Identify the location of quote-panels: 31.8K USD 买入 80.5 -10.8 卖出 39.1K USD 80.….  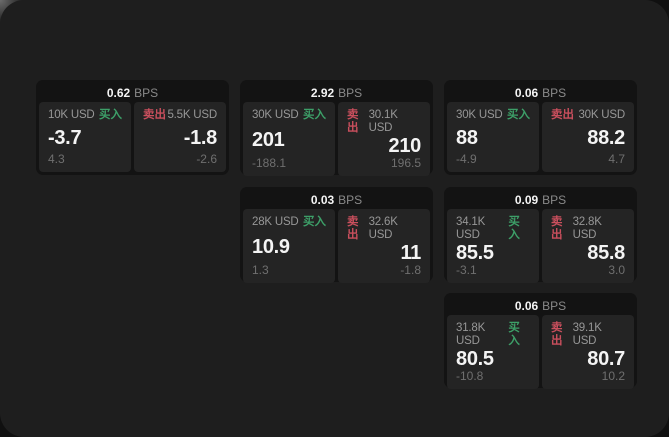
(540, 352).